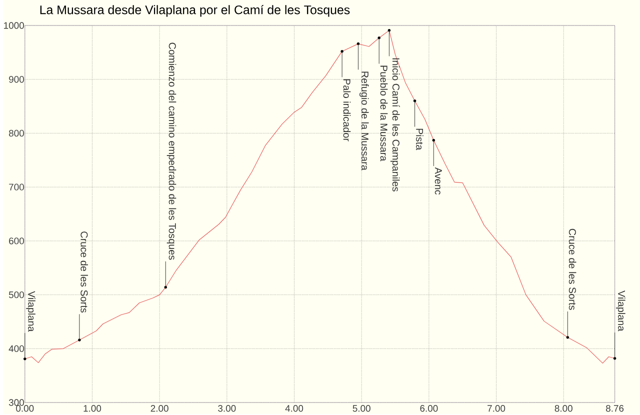 This screenshot has height=415, width=640. Describe the element at coordinates (364, 121) in the screenshot. I see `annotation: Refugio de la Mussara` at that location.